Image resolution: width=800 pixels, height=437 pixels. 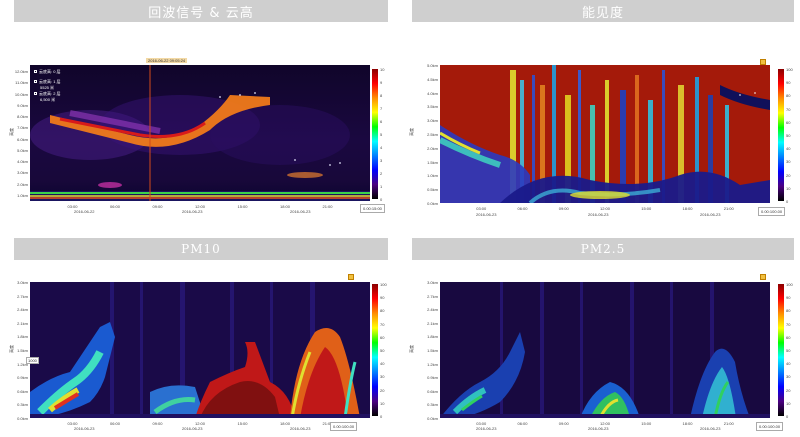 What do you see at coordinates (201, 249) in the screenshot?
I see `pm10-header: PM10` at bounding box center [201, 249].